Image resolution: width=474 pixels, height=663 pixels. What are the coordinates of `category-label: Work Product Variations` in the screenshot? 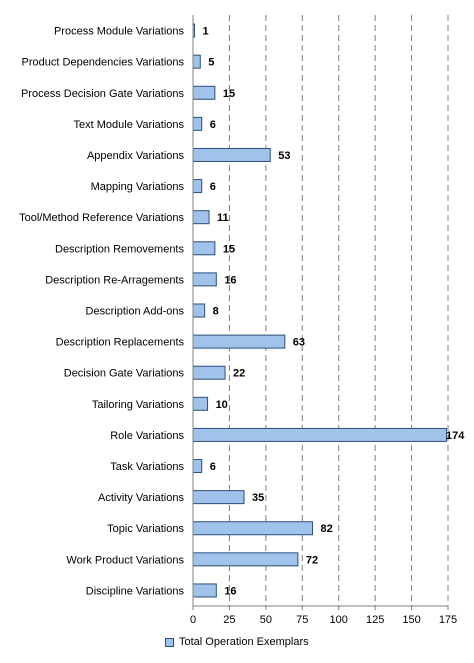 It's located at (125, 560).